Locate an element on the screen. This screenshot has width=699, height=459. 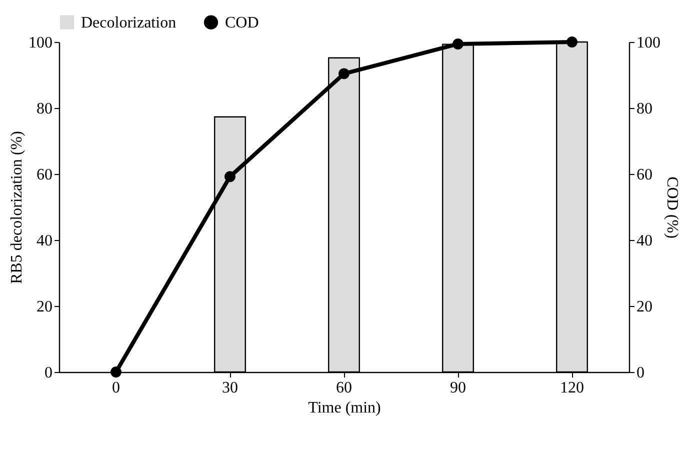
y-tick-label: 40 is located at coordinates (44, 241).